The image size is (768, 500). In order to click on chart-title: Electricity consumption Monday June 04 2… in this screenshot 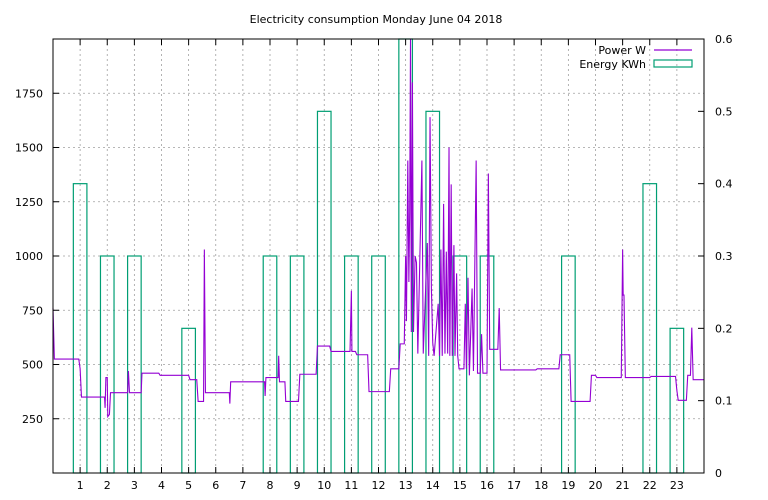, I will do `click(376, 19)`.